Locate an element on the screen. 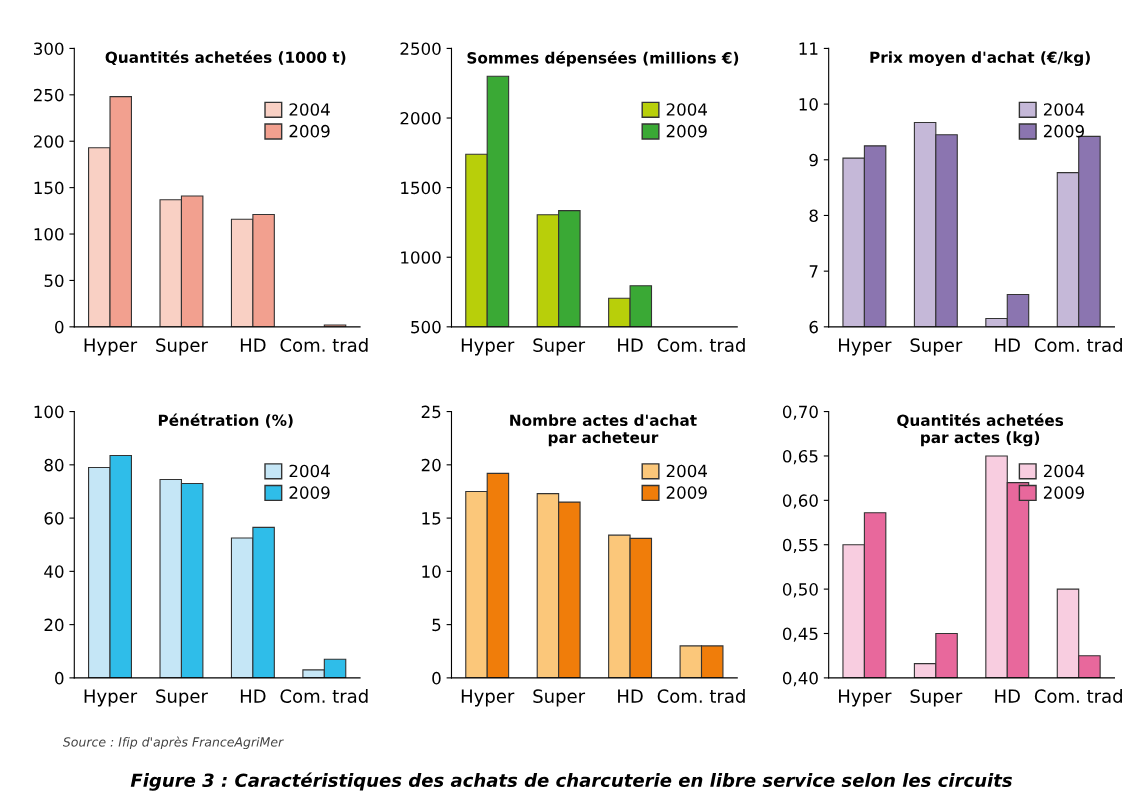 The image size is (1143, 807). y-tick-label: 1000 is located at coordinates (421, 257).